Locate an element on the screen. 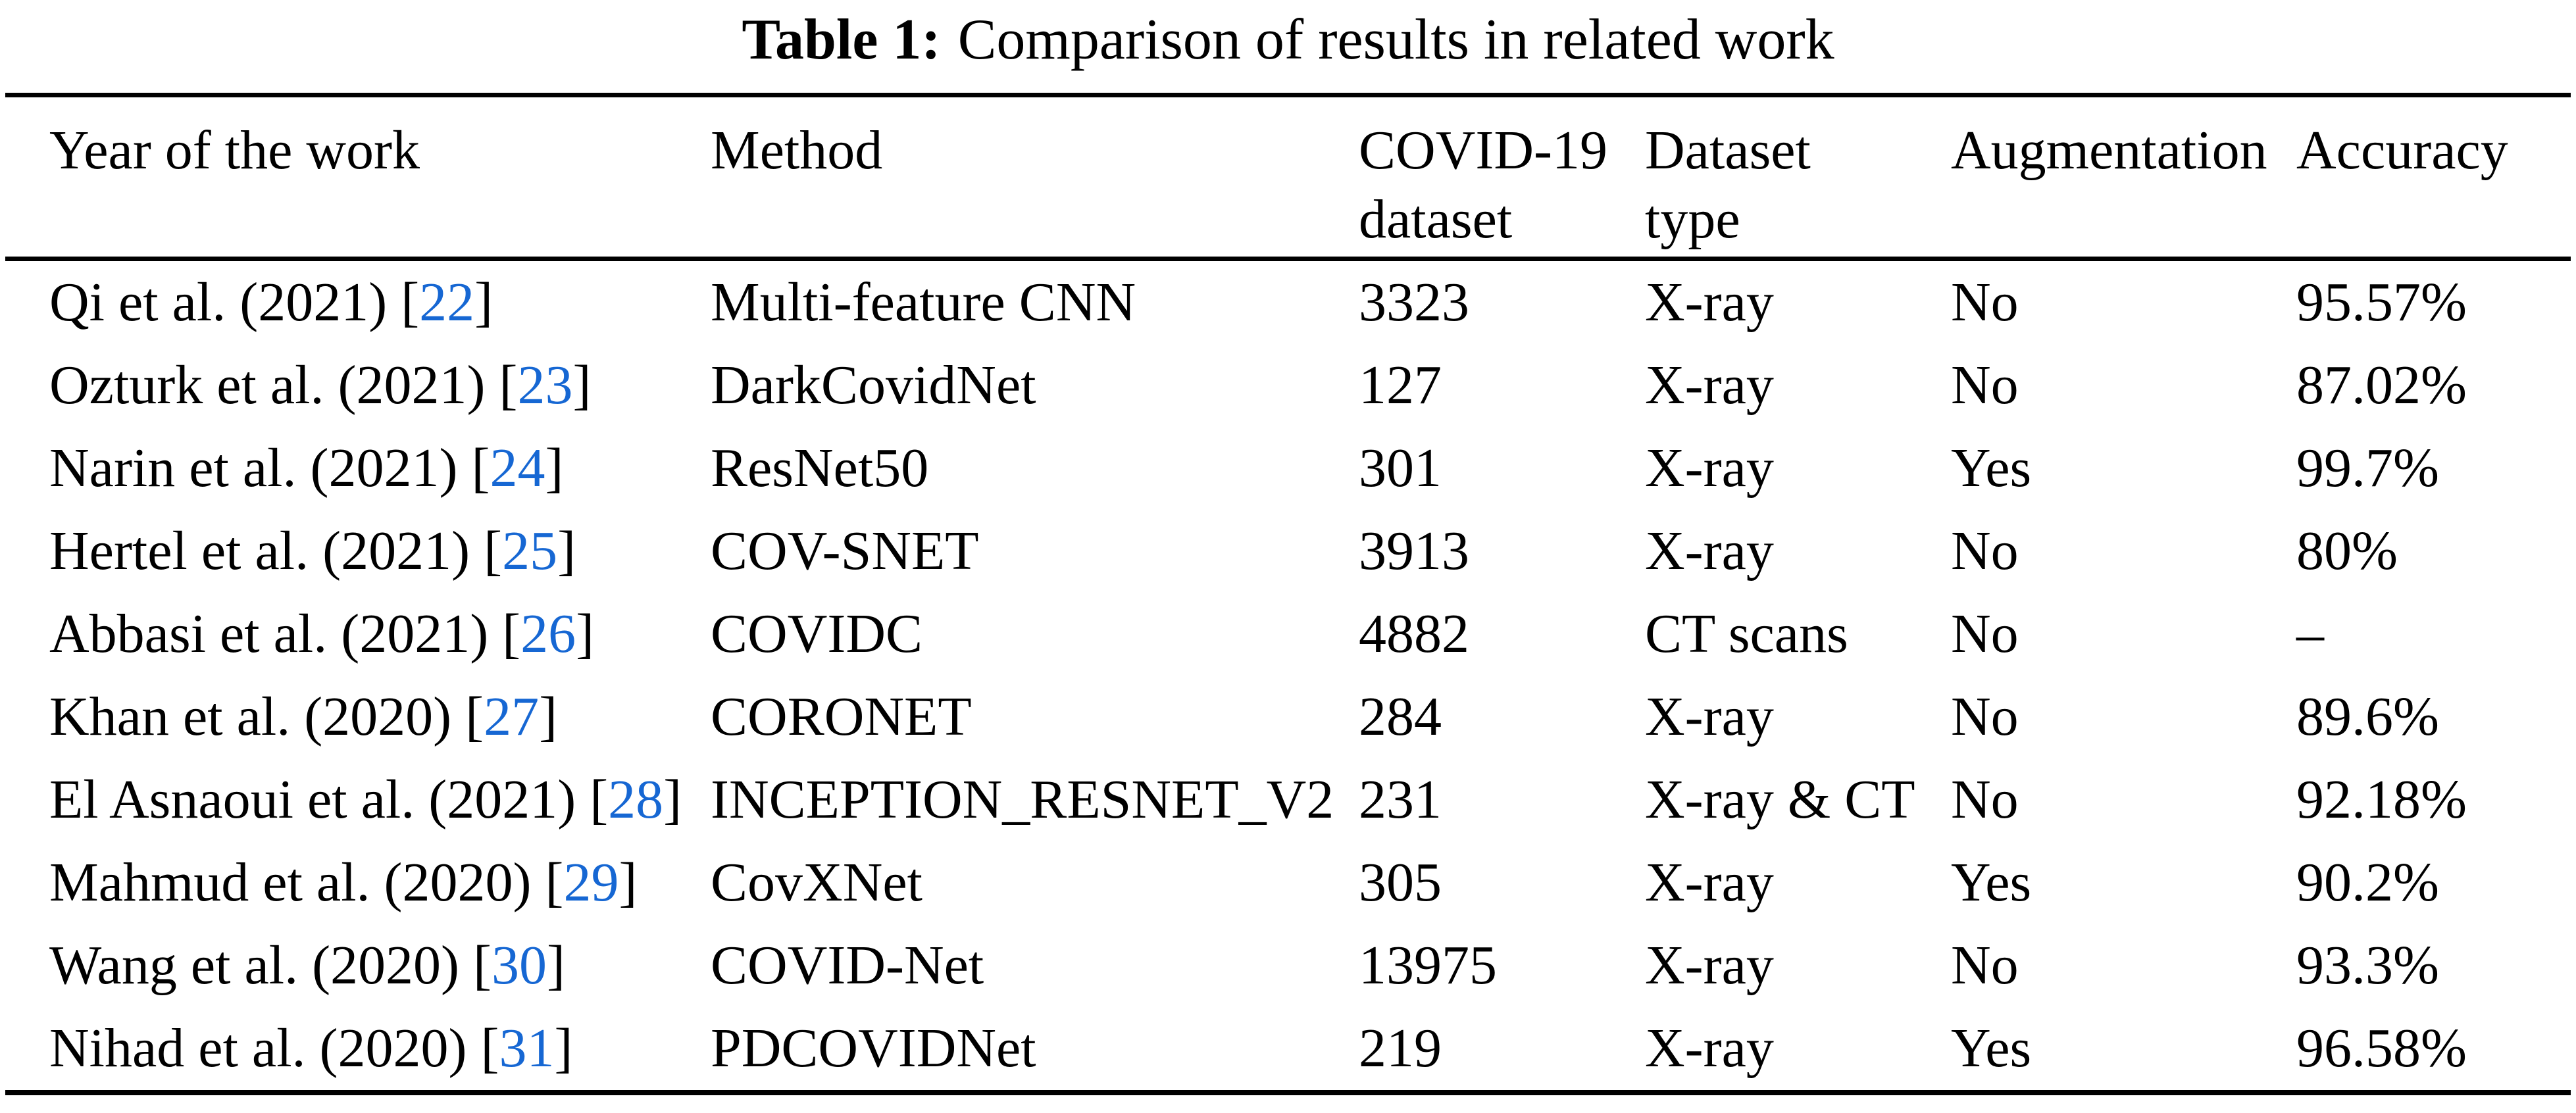 This screenshot has height=1113, width=2576. cell-dataset-count: 305 is located at coordinates (1400, 882).